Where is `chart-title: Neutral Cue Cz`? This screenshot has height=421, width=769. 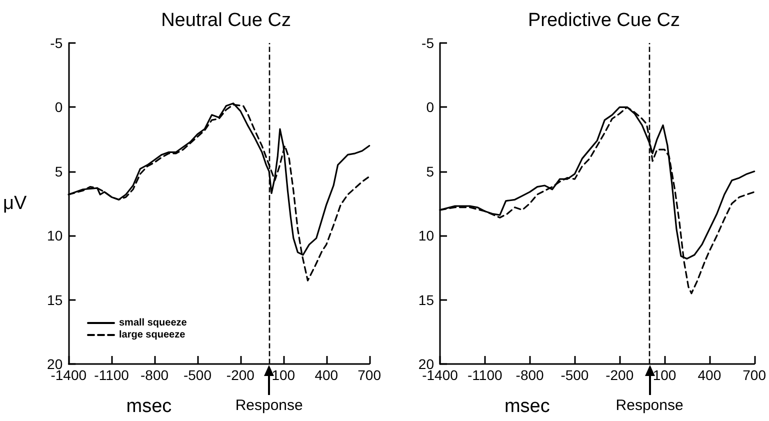 chart-title: Neutral Cue Cz is located at coordinates (226, 20).